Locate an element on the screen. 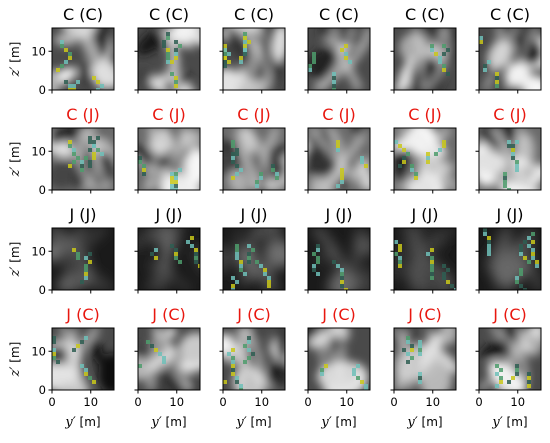 This screenshot has height=443, width=550. panel-p2_3: J (J) is located at coordinates (337, 249).